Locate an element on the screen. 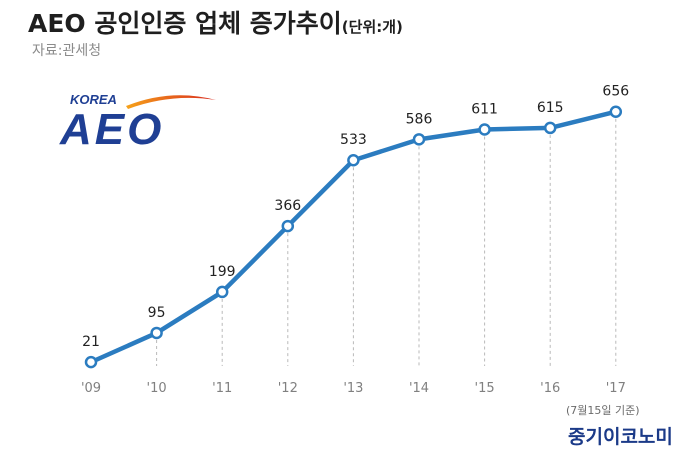 The image size is (700, 450). x-tick-label: '13 is located at coordinates (353, 388).